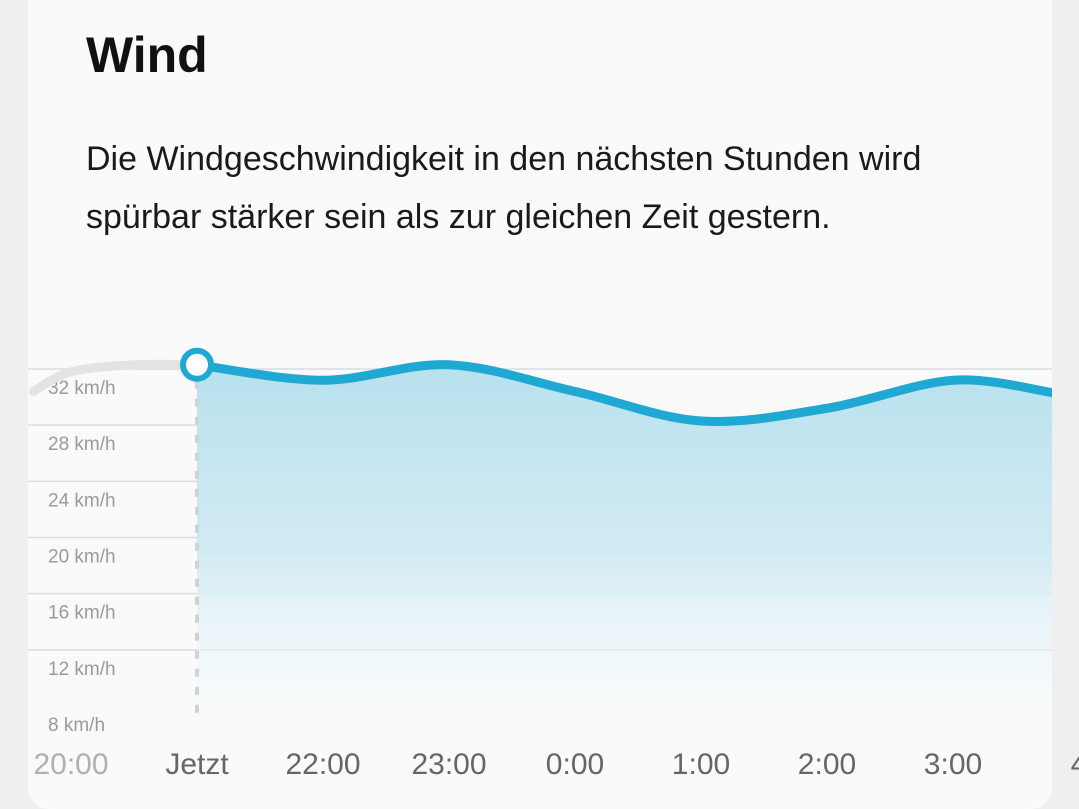 This screenshot has width=1079, height=809. Describe the element at coordinates (1075, 764) in the screenshot. I see `x-tick-label: 4` at that location.